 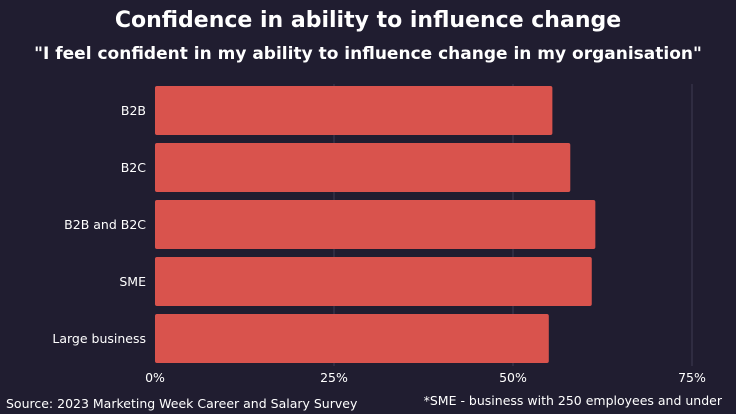 What do you see at coordinates (134, 167) in the screenshot?
I see `category-label: B2C` at bounding box center [134, 167].